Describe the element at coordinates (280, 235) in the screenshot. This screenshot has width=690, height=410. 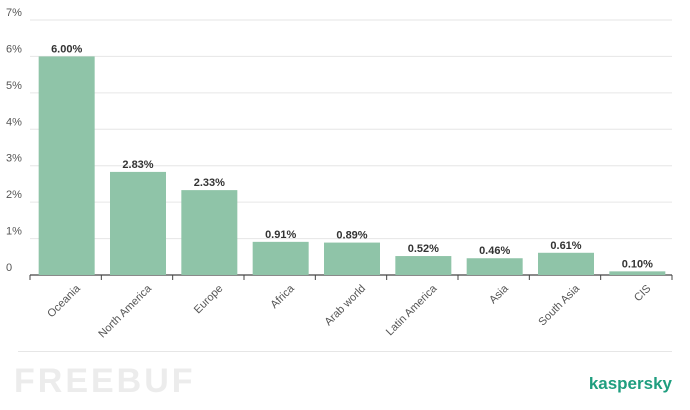
I see `data-label: 0.91%` at that location.